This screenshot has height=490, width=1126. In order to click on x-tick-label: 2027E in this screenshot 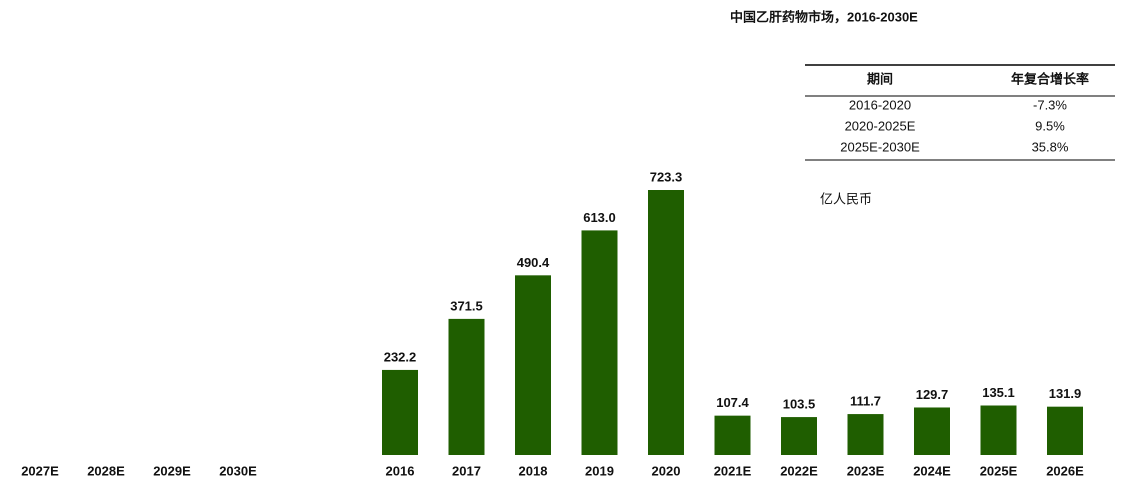, I will do `click(40, 470)`.